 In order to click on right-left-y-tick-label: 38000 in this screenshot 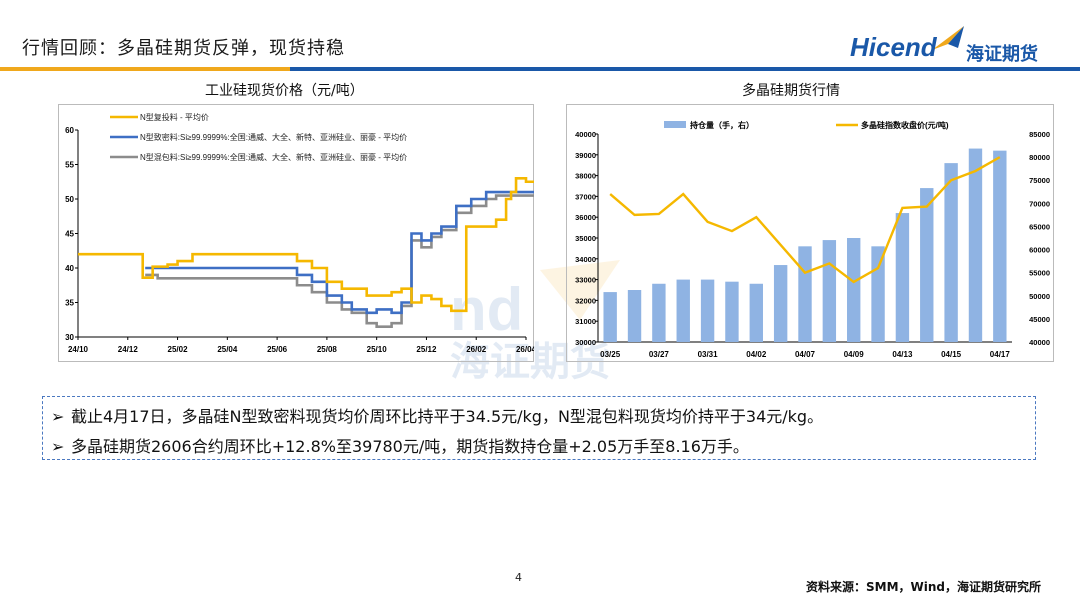, I will do `click(585, 176)`.